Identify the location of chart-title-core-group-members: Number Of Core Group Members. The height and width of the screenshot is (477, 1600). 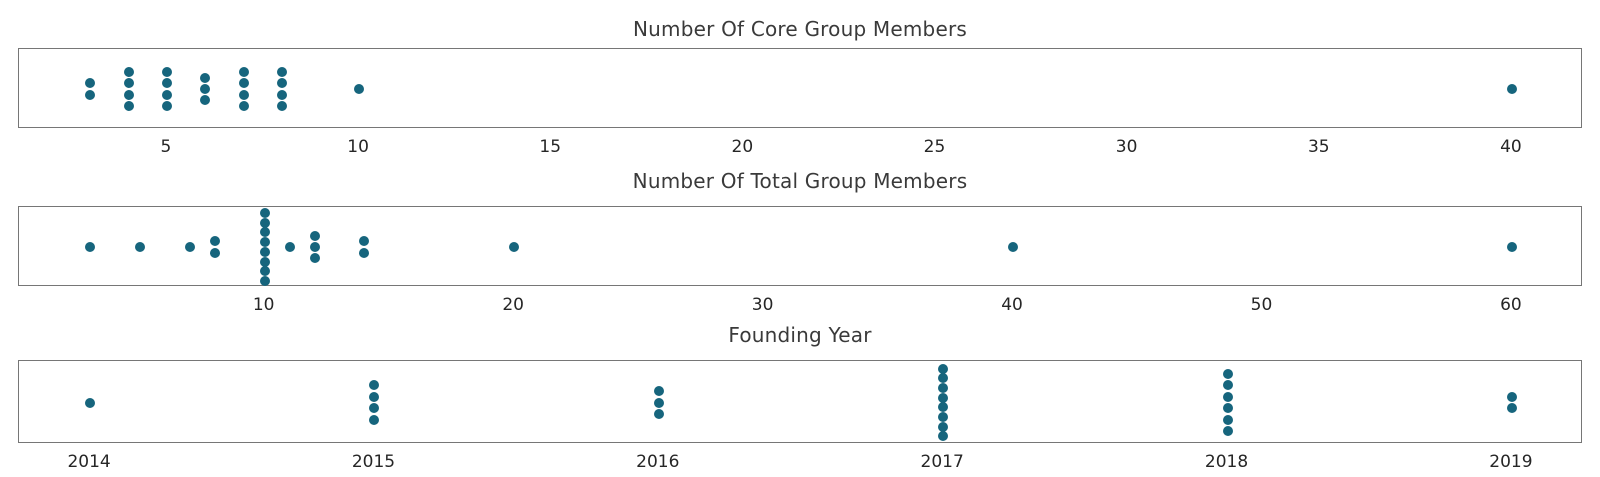
(800, 29).